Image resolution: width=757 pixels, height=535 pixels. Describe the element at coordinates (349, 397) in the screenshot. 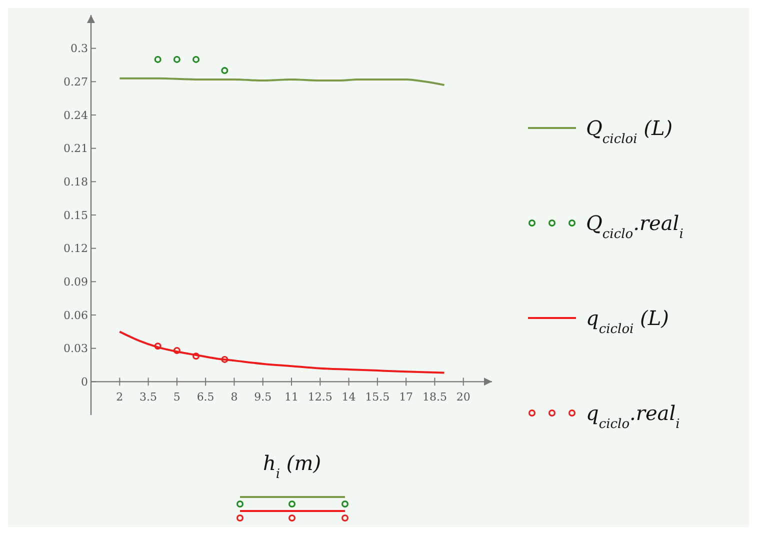

I see `x-tick-label: 14` at that location.